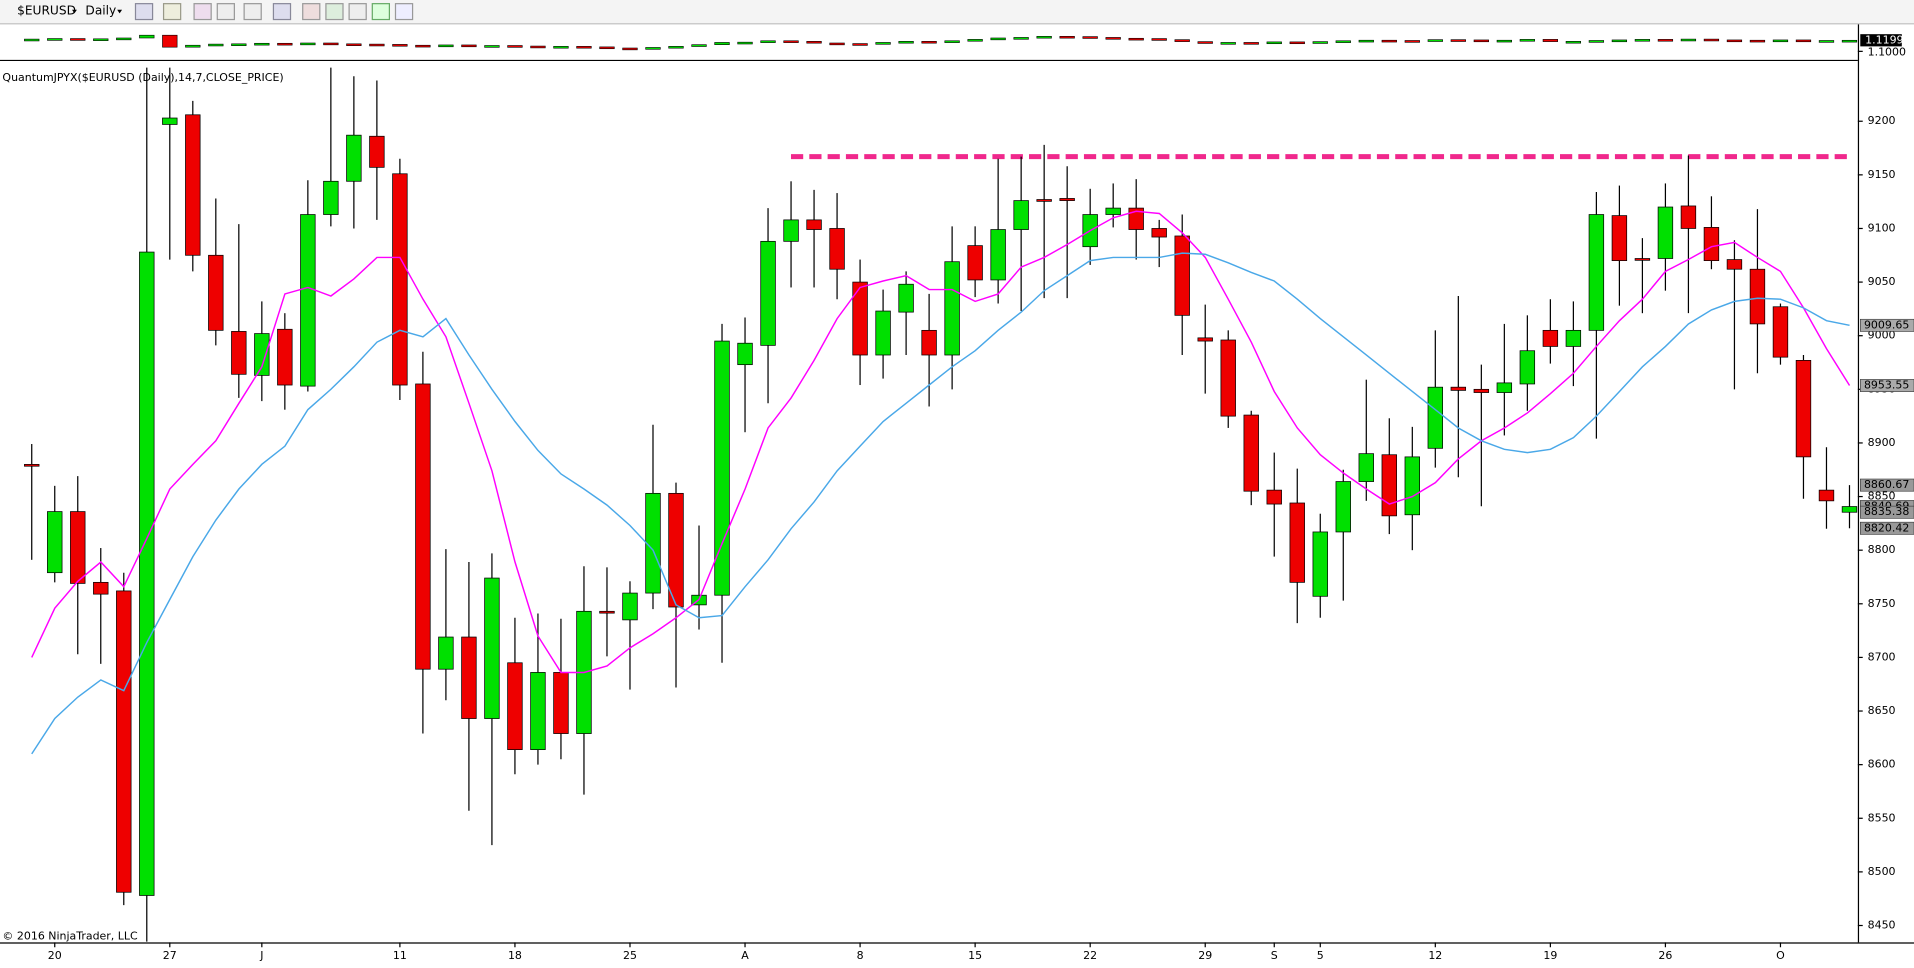  What do you see at coordinates (357, 12) in the screenshot?
I see `strategy-button` at bounding box center [357, 12].